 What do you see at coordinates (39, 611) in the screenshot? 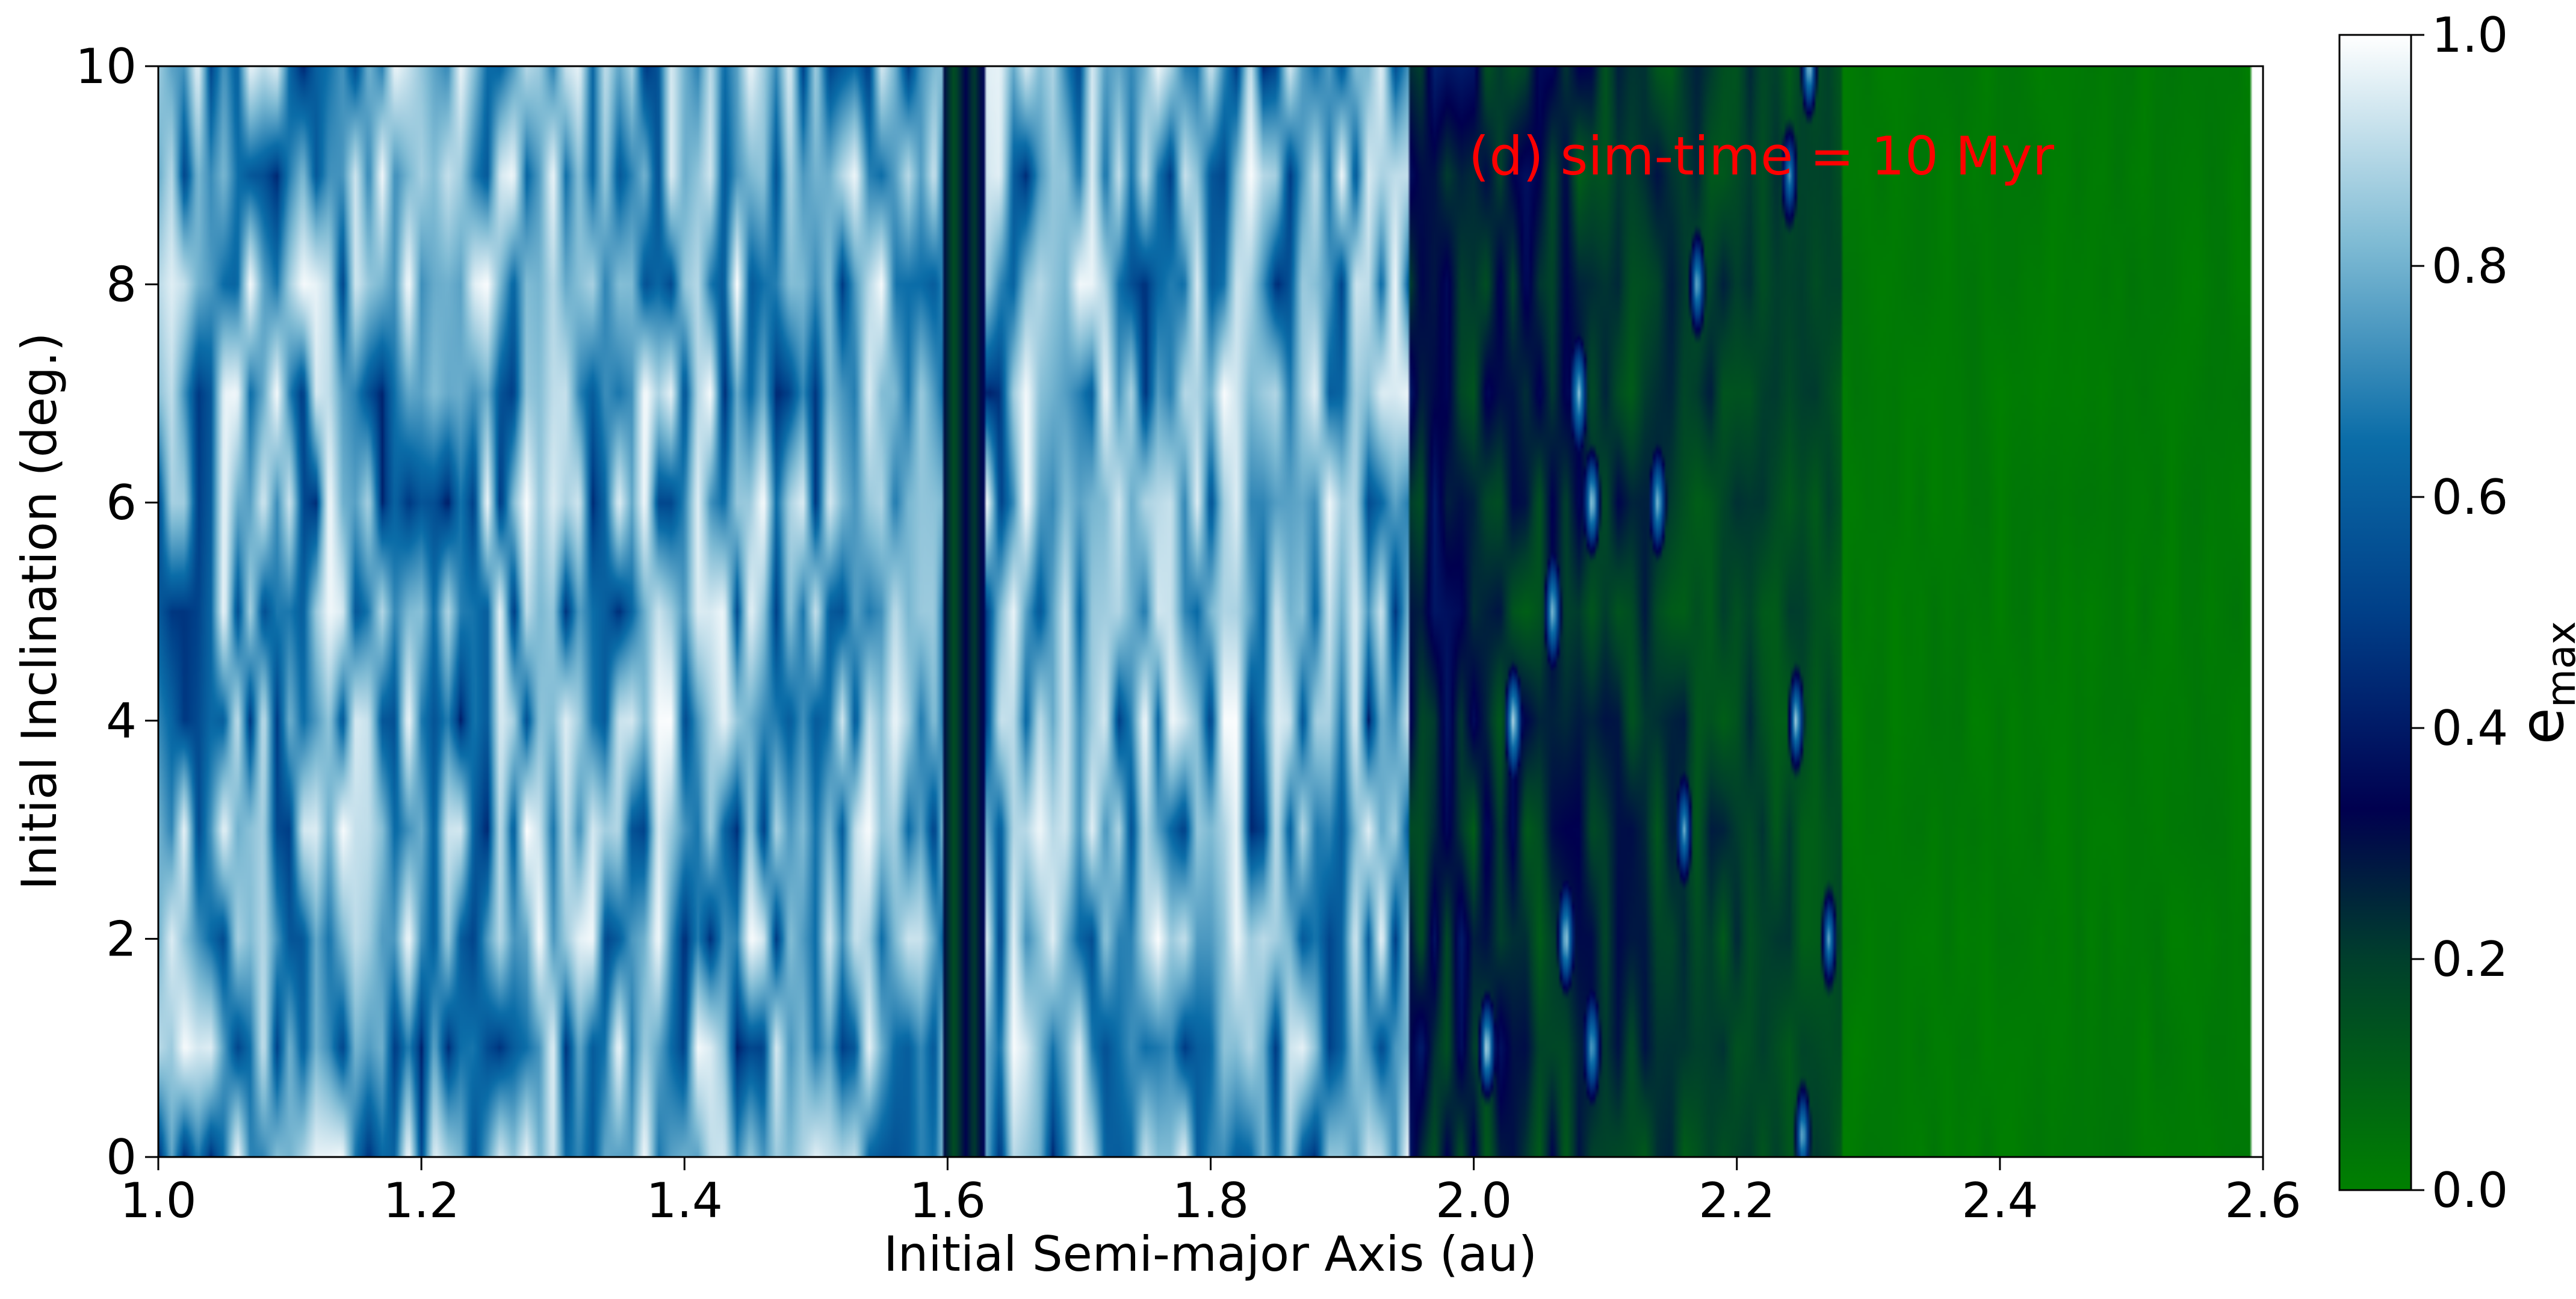
I see `y-axis-label: Initial Inclination (deg.)` at bounding box center [39, 611].